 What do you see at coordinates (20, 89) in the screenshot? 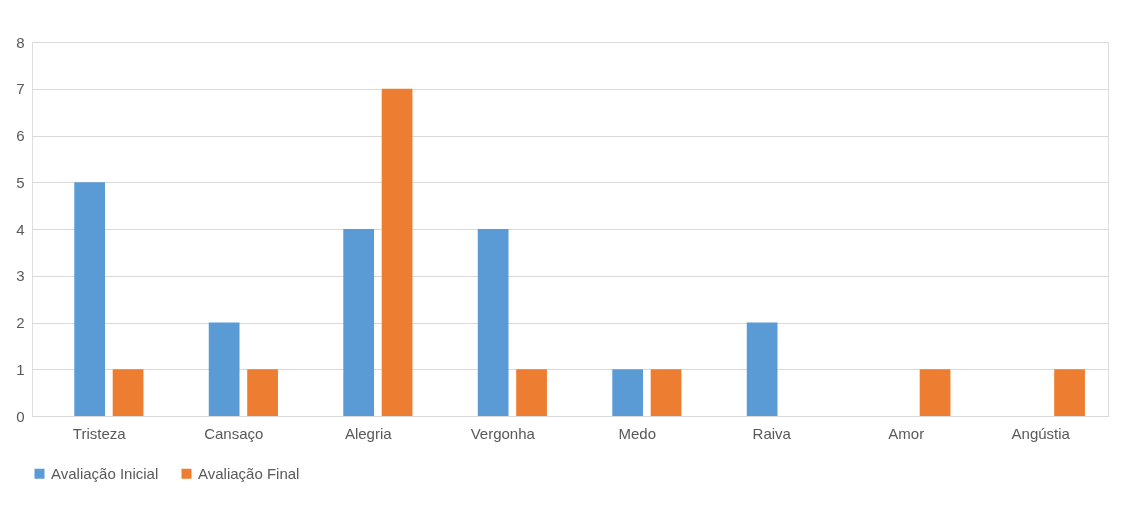
I see `y-tick-label: 7` at bounding box center [20, 89].